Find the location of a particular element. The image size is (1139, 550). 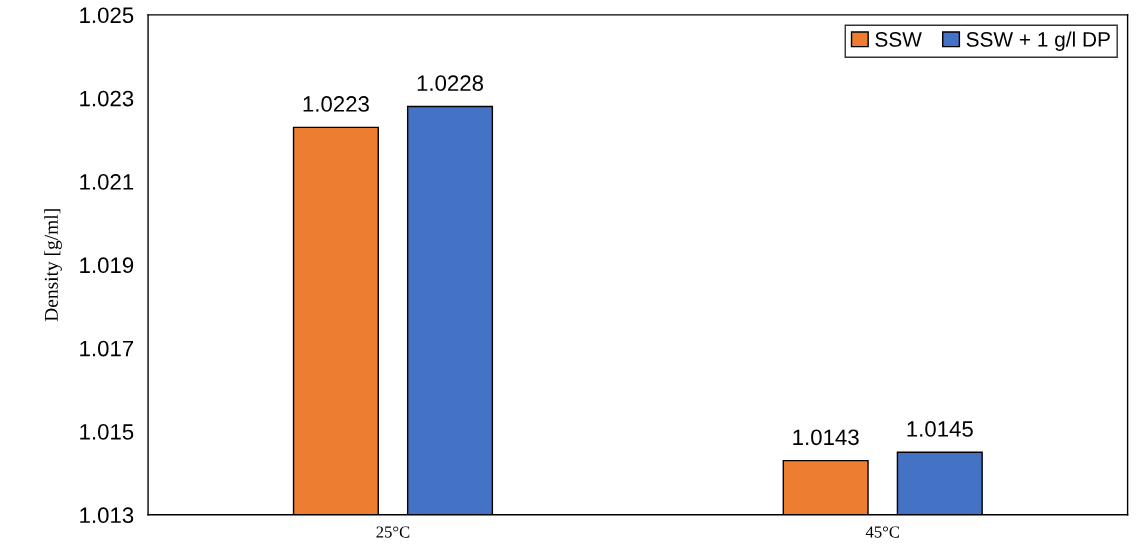

x-tick-label: 25°C is located at coordinates (393, 532).